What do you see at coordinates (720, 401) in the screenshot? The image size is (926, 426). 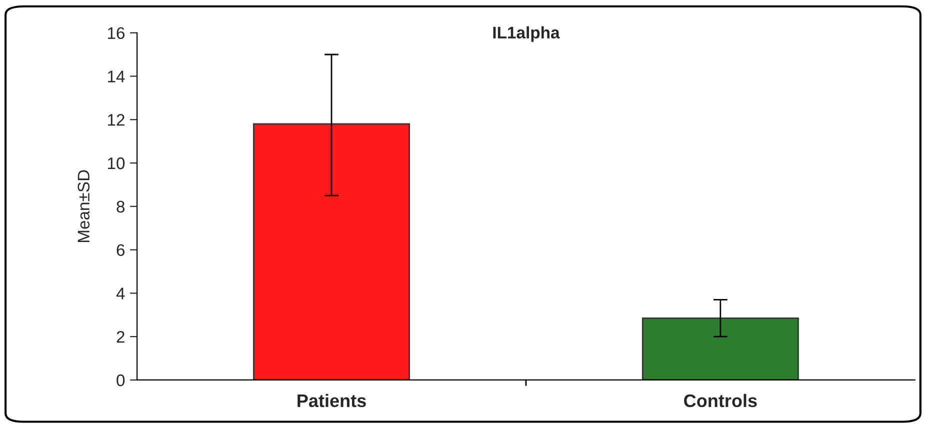 I see `x-tick-label: Controls` at bounding box center [720, 401].